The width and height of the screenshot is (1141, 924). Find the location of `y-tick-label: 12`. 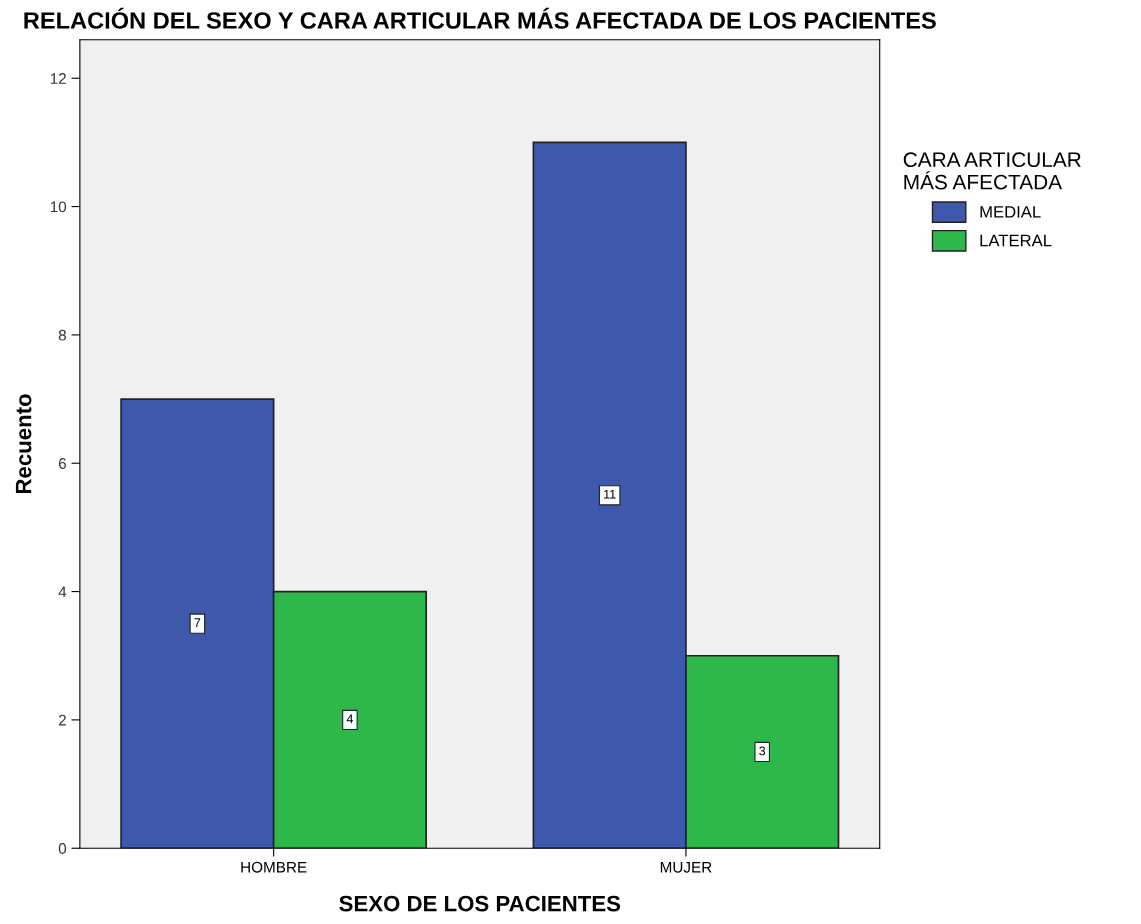

y-tick-label: 12 is located at coordinates (58, 78).